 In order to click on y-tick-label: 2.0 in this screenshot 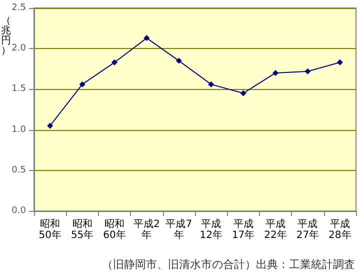, I will do `click(19, 49)`.